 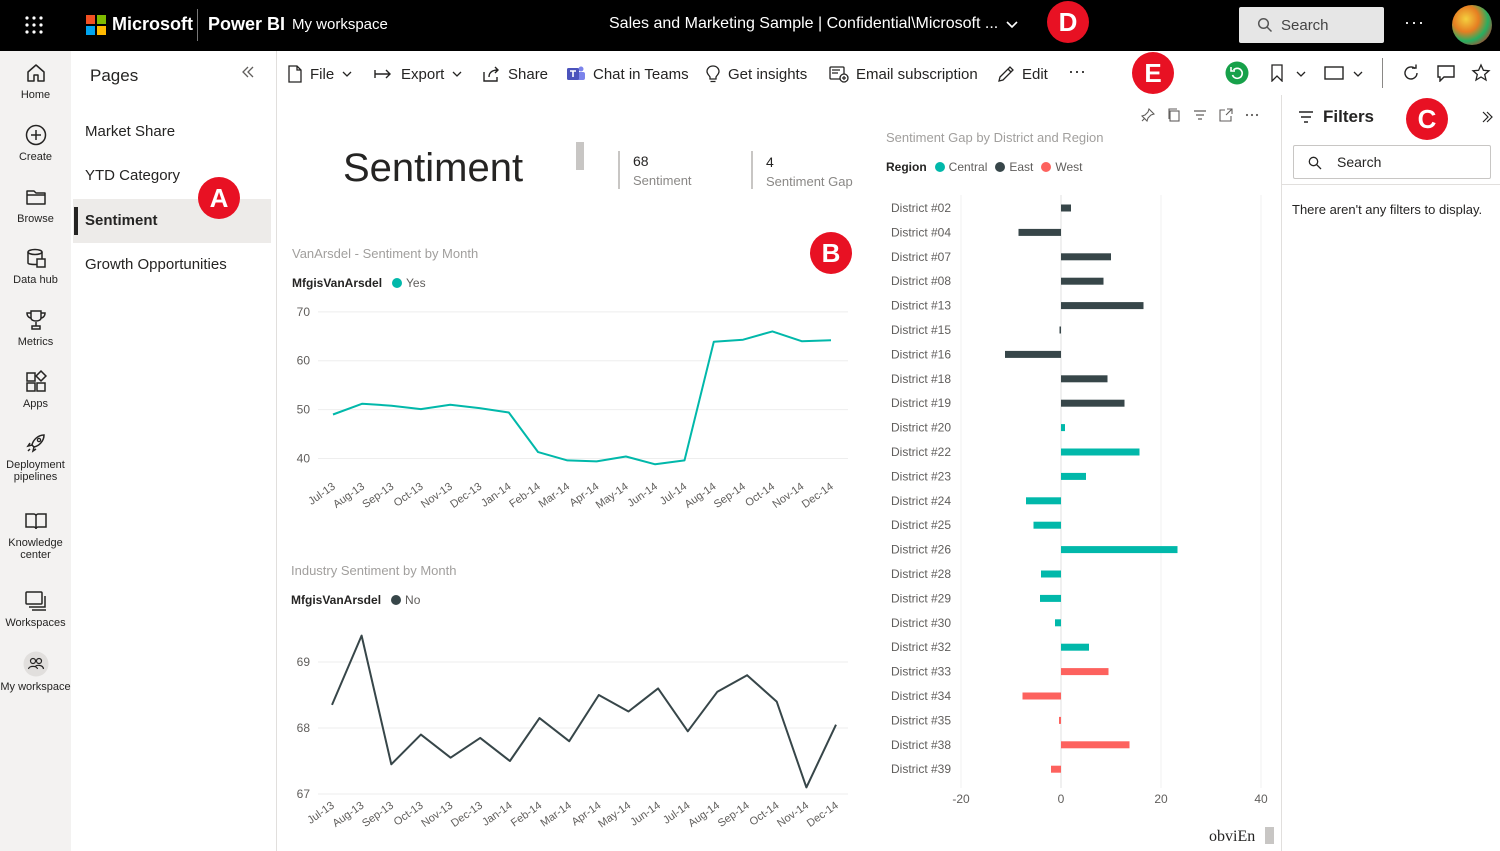 I want to click on nav-workspaces: Workspaces, so click(x=35, y=609).